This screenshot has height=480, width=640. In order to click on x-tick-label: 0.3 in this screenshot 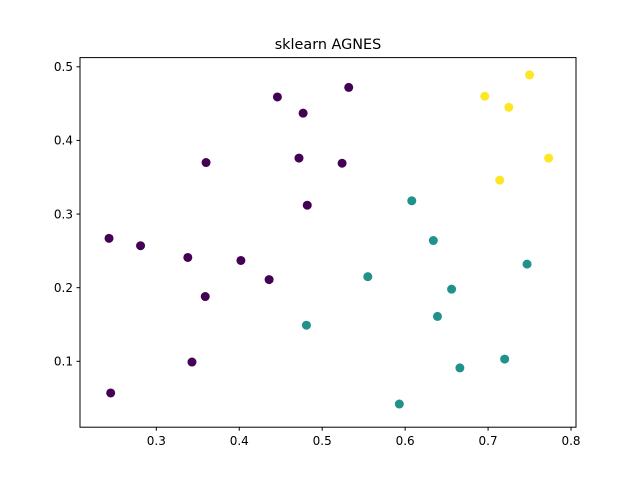, I will do `click(156, 441)`.